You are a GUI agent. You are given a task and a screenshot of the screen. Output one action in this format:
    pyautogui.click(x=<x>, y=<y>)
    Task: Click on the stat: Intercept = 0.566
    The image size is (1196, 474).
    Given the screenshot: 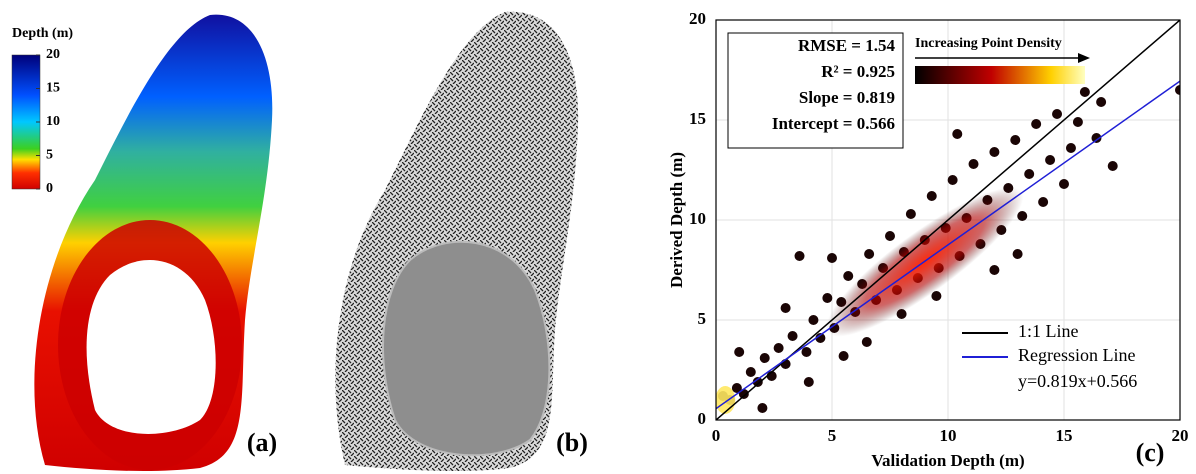 What is the action you would take?
    pyautogui.click(x=833, y=123)
    